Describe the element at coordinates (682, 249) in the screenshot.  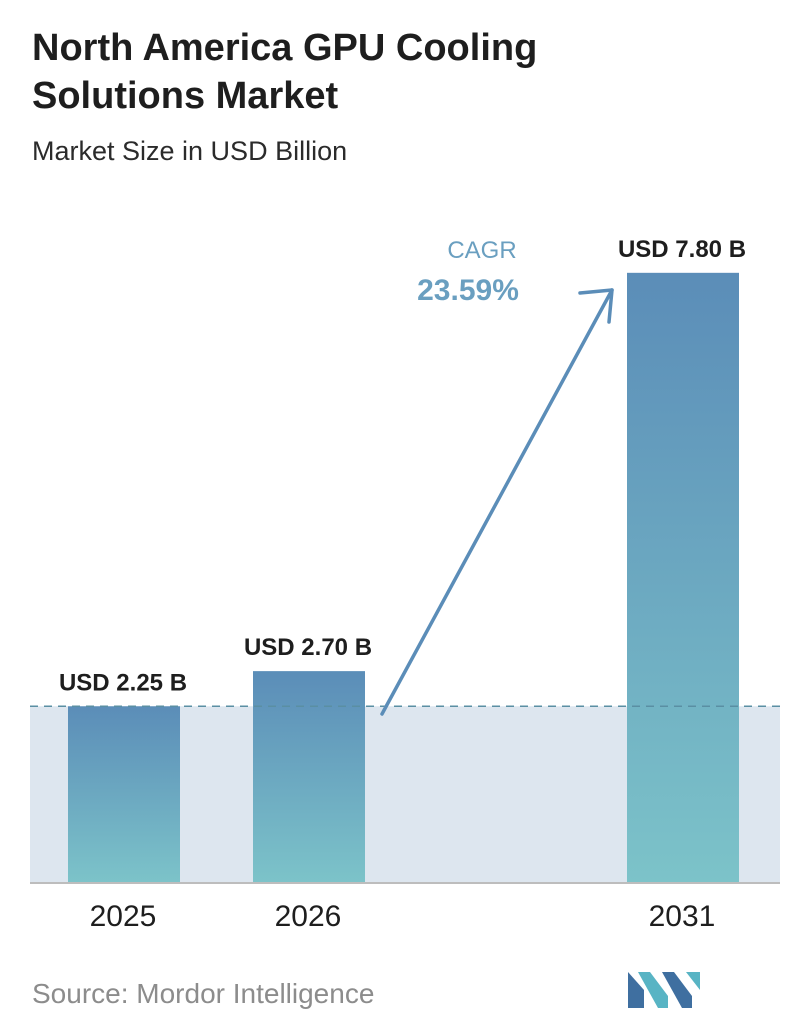
I see `data-label-2031: USD 7.80 B` at that location.